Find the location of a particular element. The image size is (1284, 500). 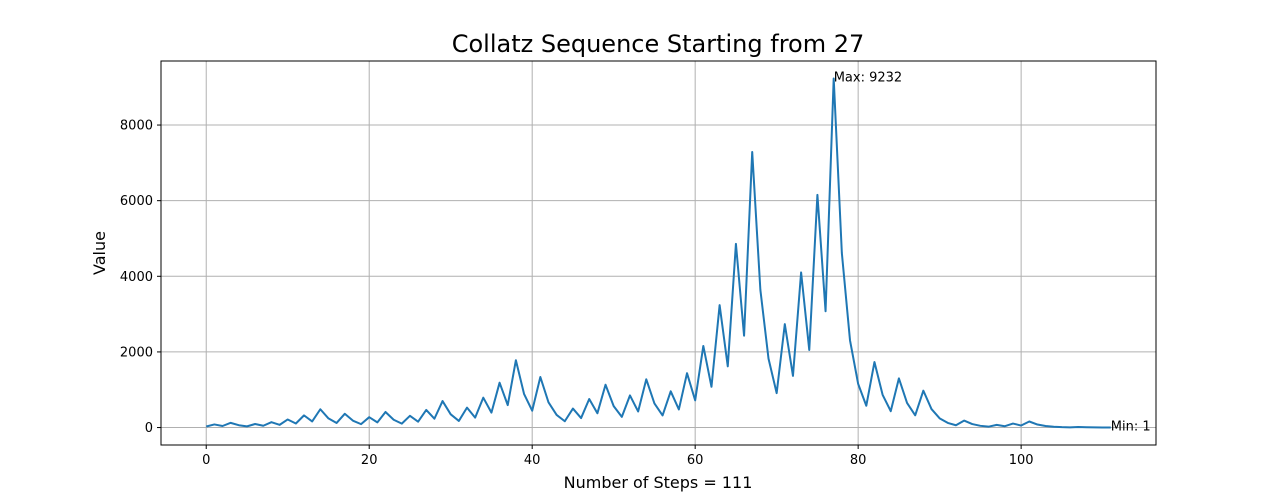

y-tick-label: 4000 is located at coordinates (136, 277).